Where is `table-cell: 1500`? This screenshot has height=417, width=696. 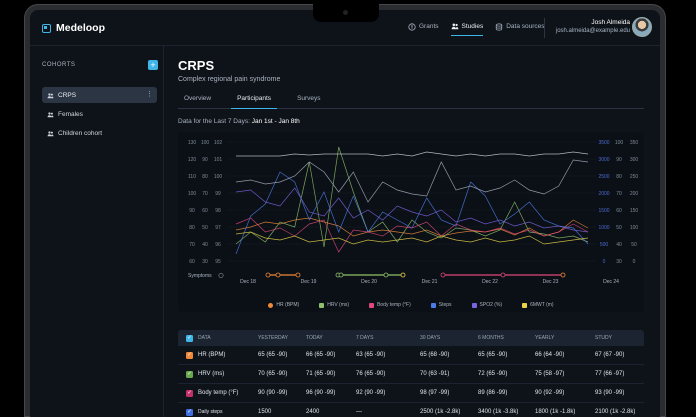
table-cell: 1500 is located at coordinates (265, 412).